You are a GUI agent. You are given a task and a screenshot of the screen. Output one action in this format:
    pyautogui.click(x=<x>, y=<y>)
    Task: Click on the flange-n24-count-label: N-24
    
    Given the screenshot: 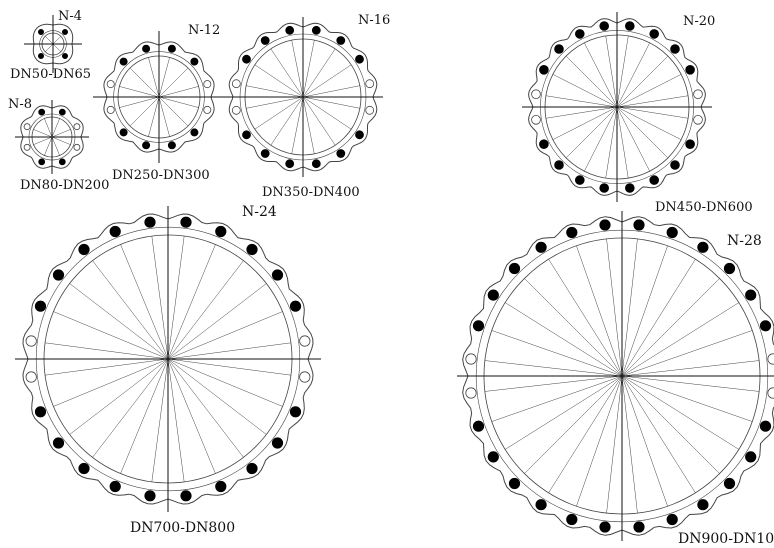 What is the action you would take?
    pyautogui.click(x=259, y=212)
    